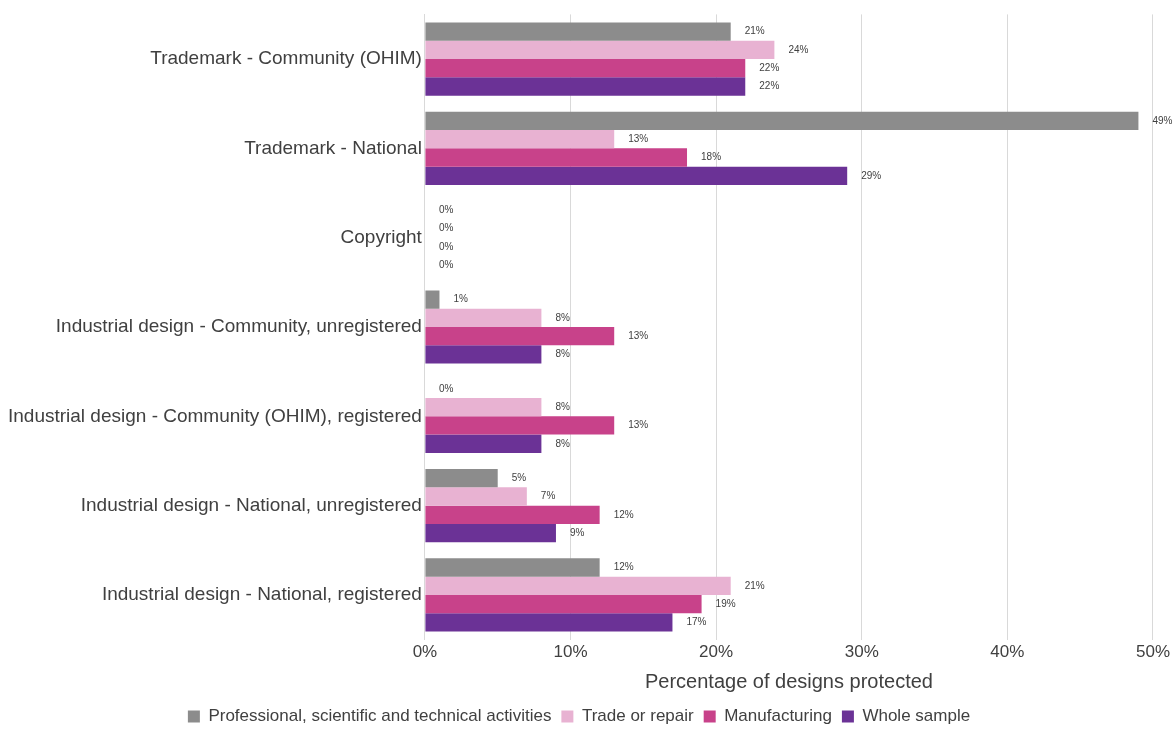 This screenshot has height=740, width=1173. What do you see at coordinates (788, 680) in the screenshot?
I see `x-axis-title: Percentage of designs protected` at bounding box center [788, 680].